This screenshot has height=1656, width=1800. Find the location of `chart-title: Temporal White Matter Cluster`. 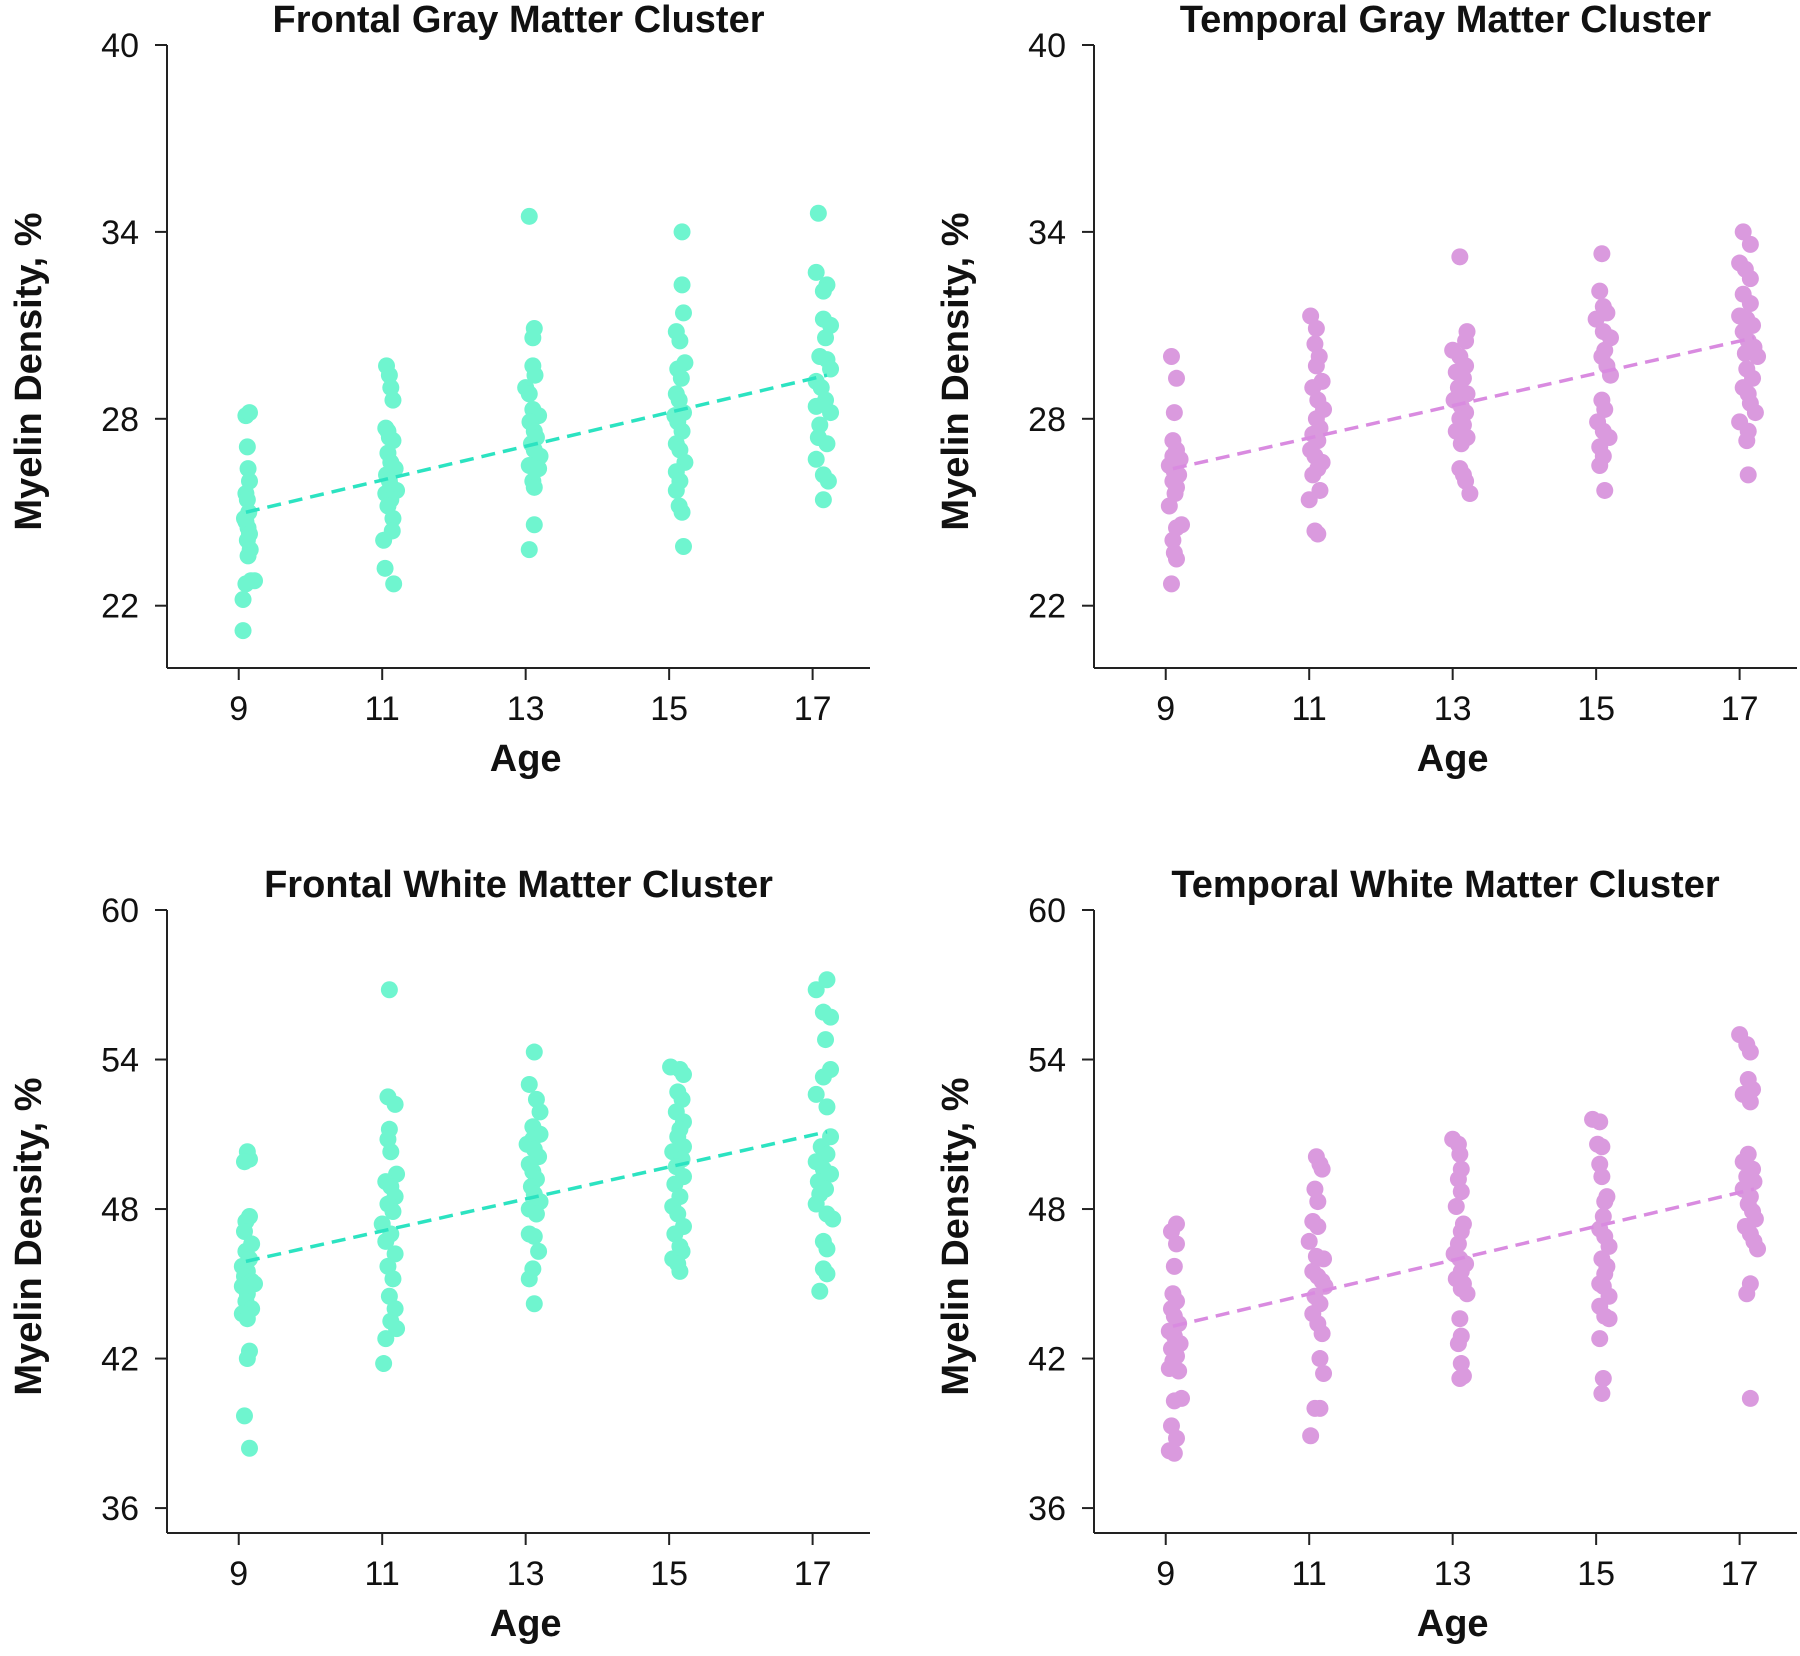

chart-title: Temporal White Matter Cluster is located at coordinates (1445, 885).